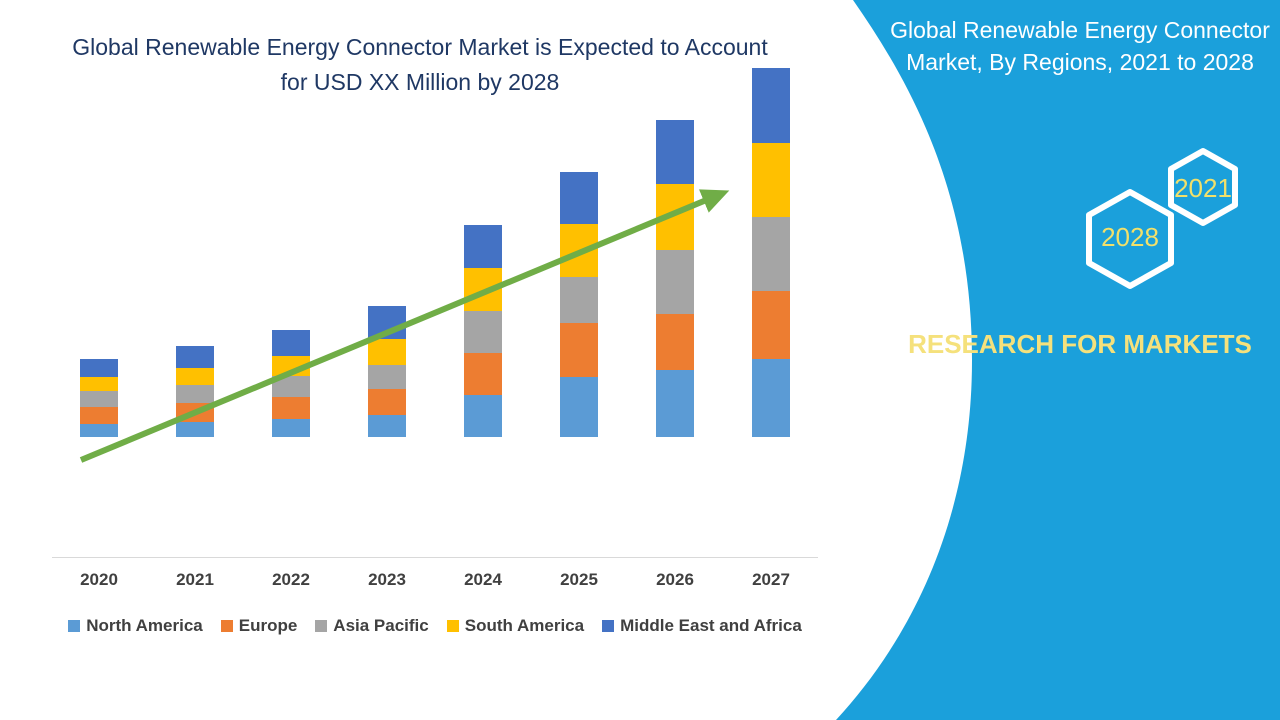 This screenshot has width=1280, height=720. I want to click on legend-item: North America, so click(135, 626).